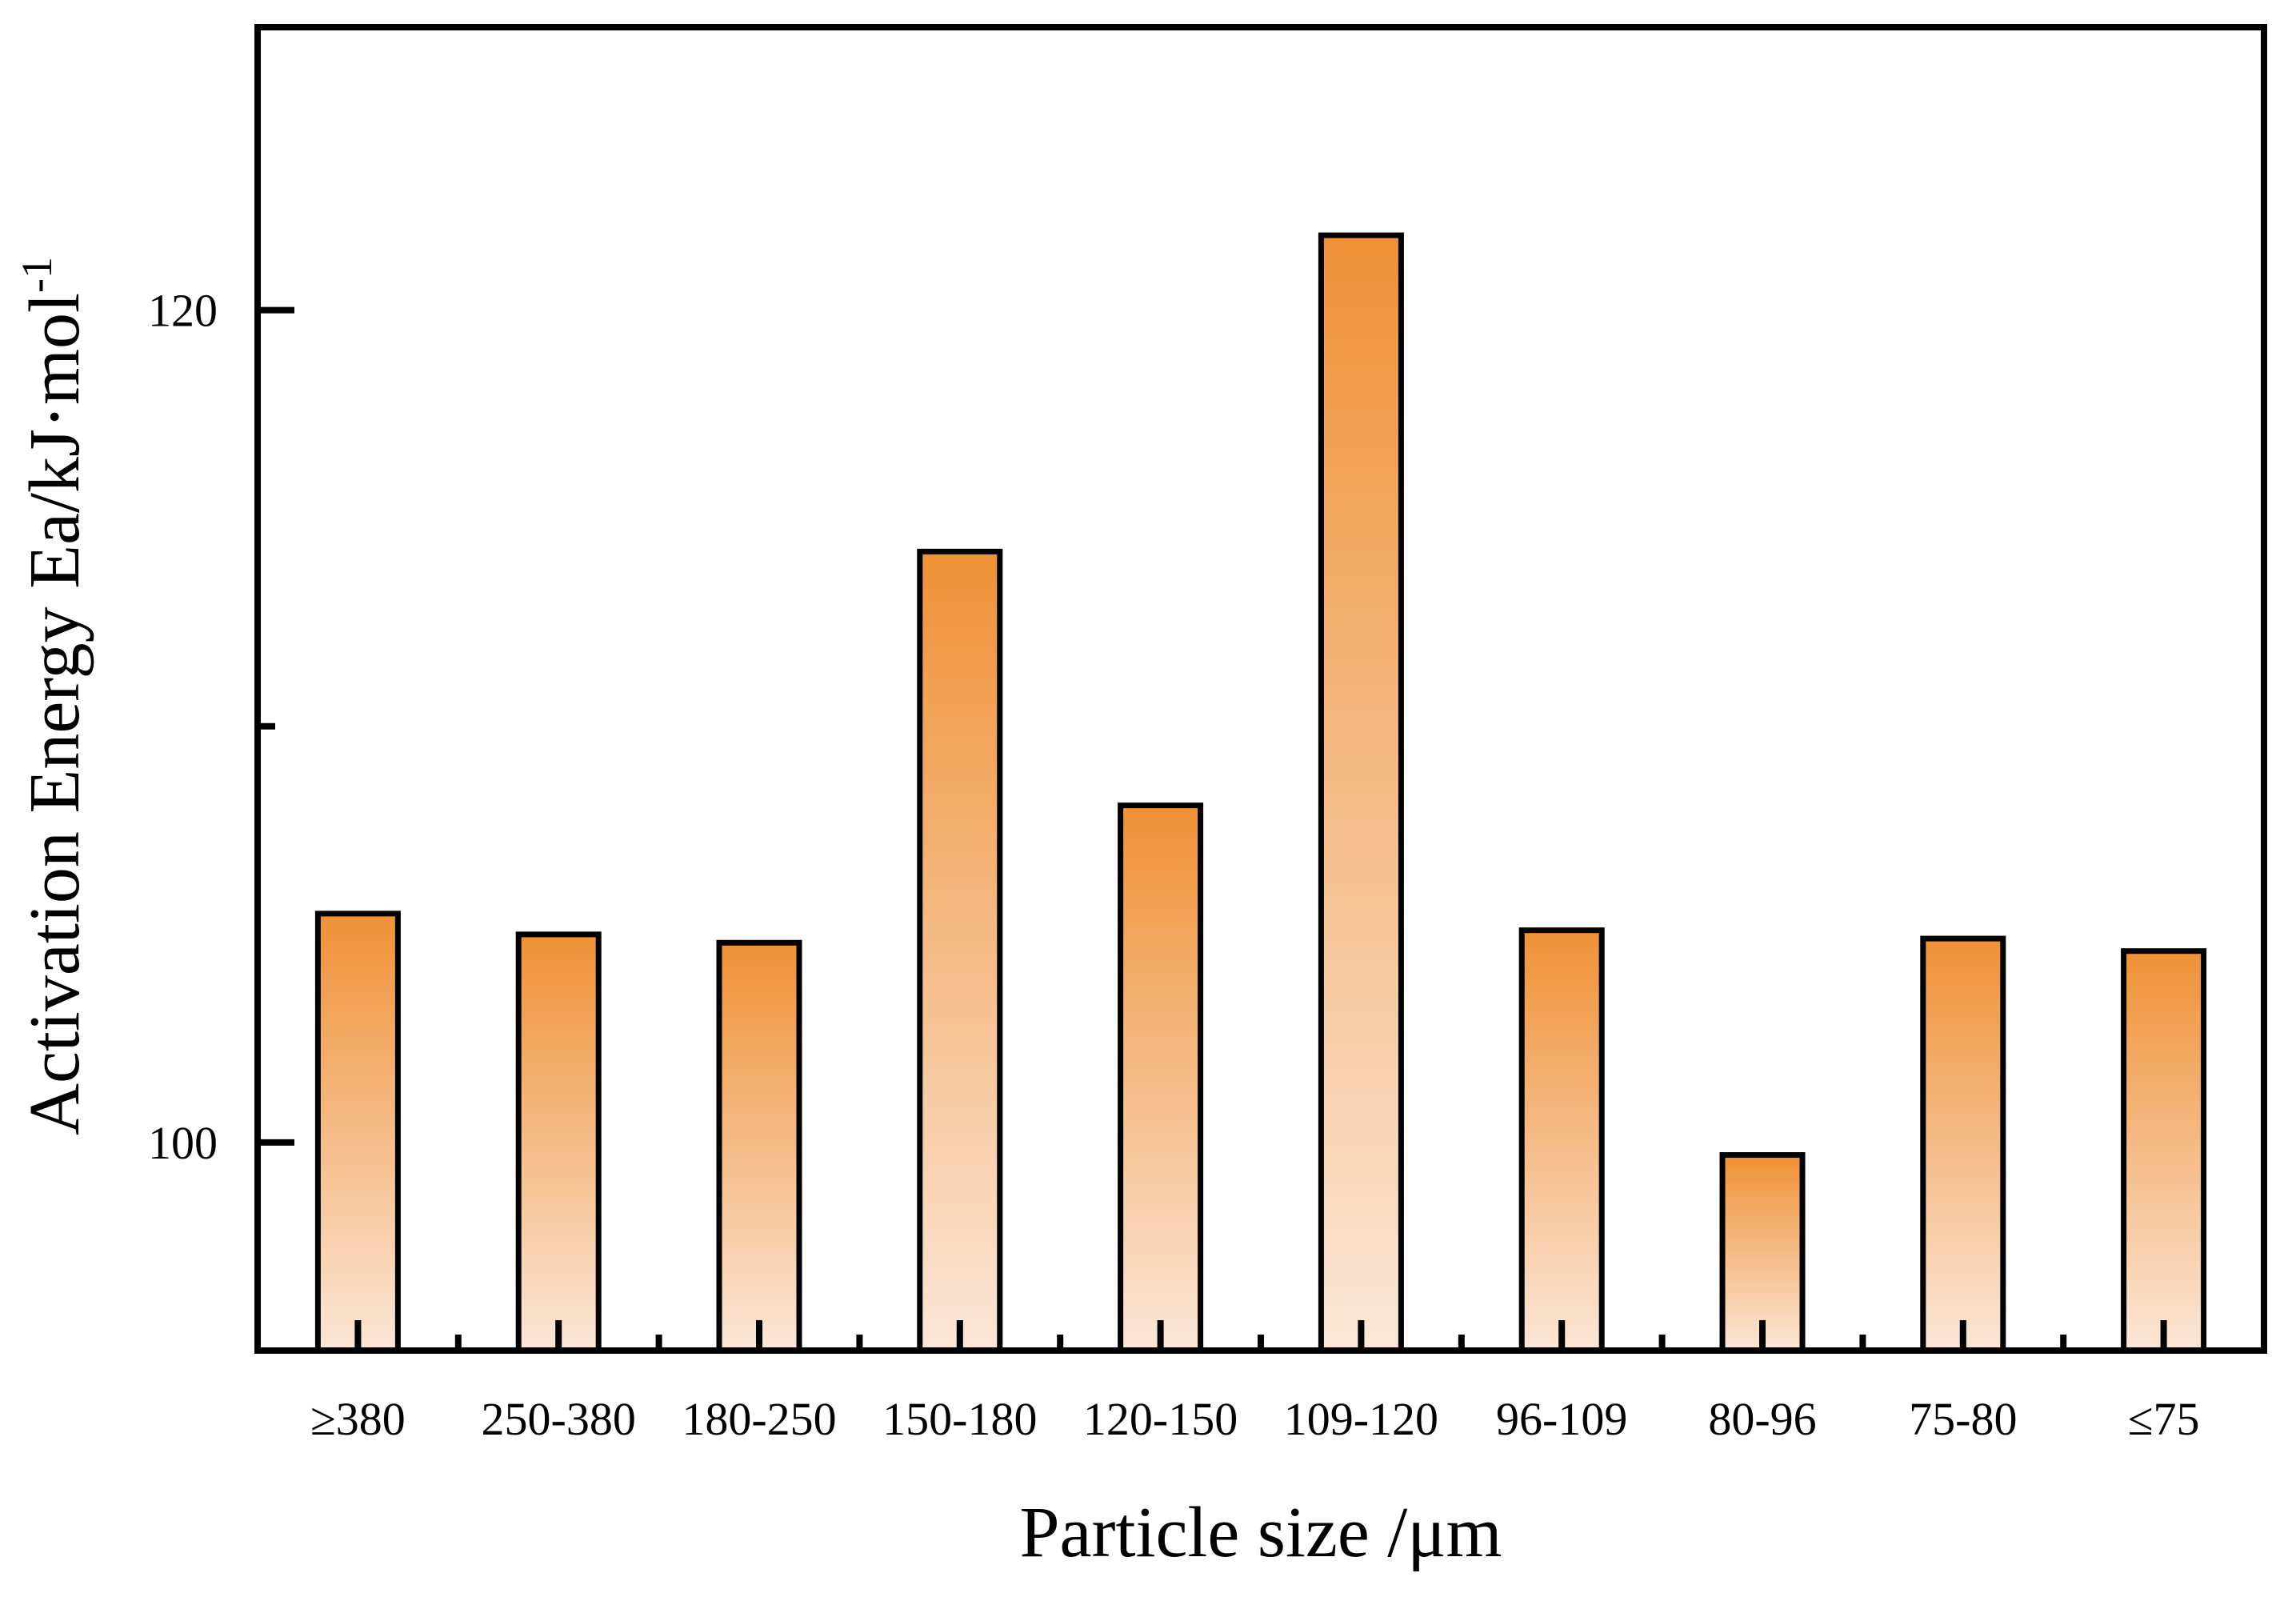  What do you see at coordinates (2164, 1419) in the screenshot?
I see `x-tick-label-9: ≤75` at bounding box center [2164, 1419].